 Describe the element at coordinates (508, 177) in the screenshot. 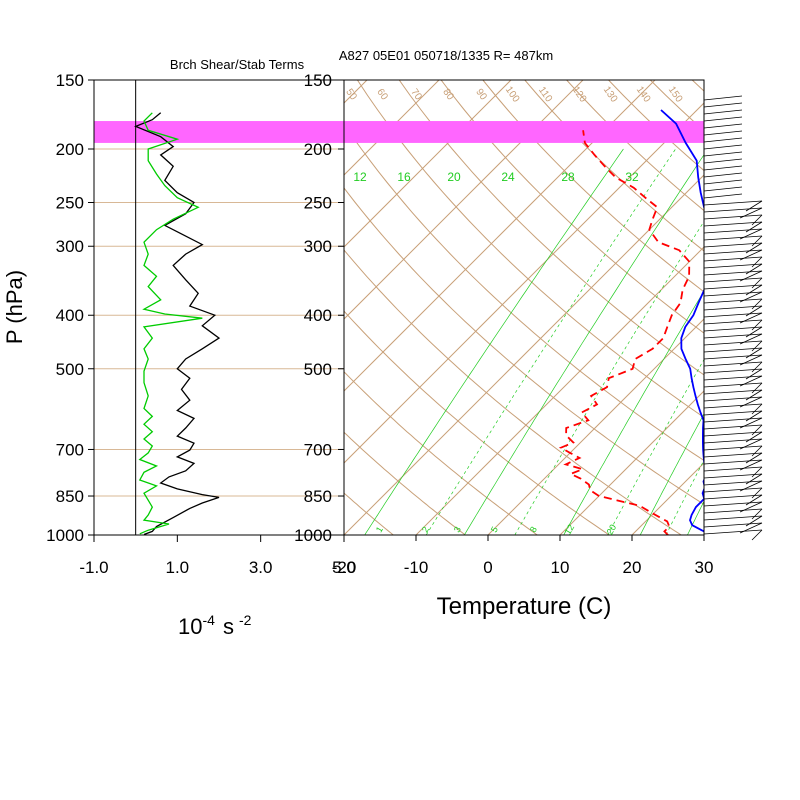

I see `mixing-ratio-label: 24` at that location.